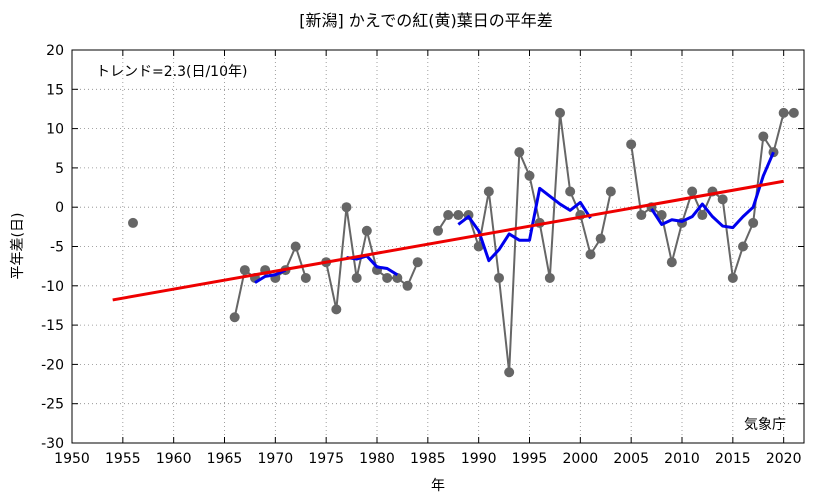 The image size is (833, 498). Describe the element at coordinates (57, 248) in the screenshot. I see `y-tick-label: -5` at that location.